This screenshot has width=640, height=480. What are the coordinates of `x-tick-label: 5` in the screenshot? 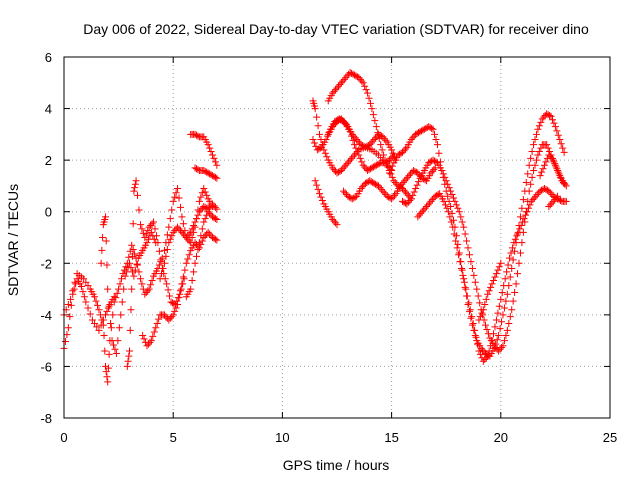 It's located at (173, 437).